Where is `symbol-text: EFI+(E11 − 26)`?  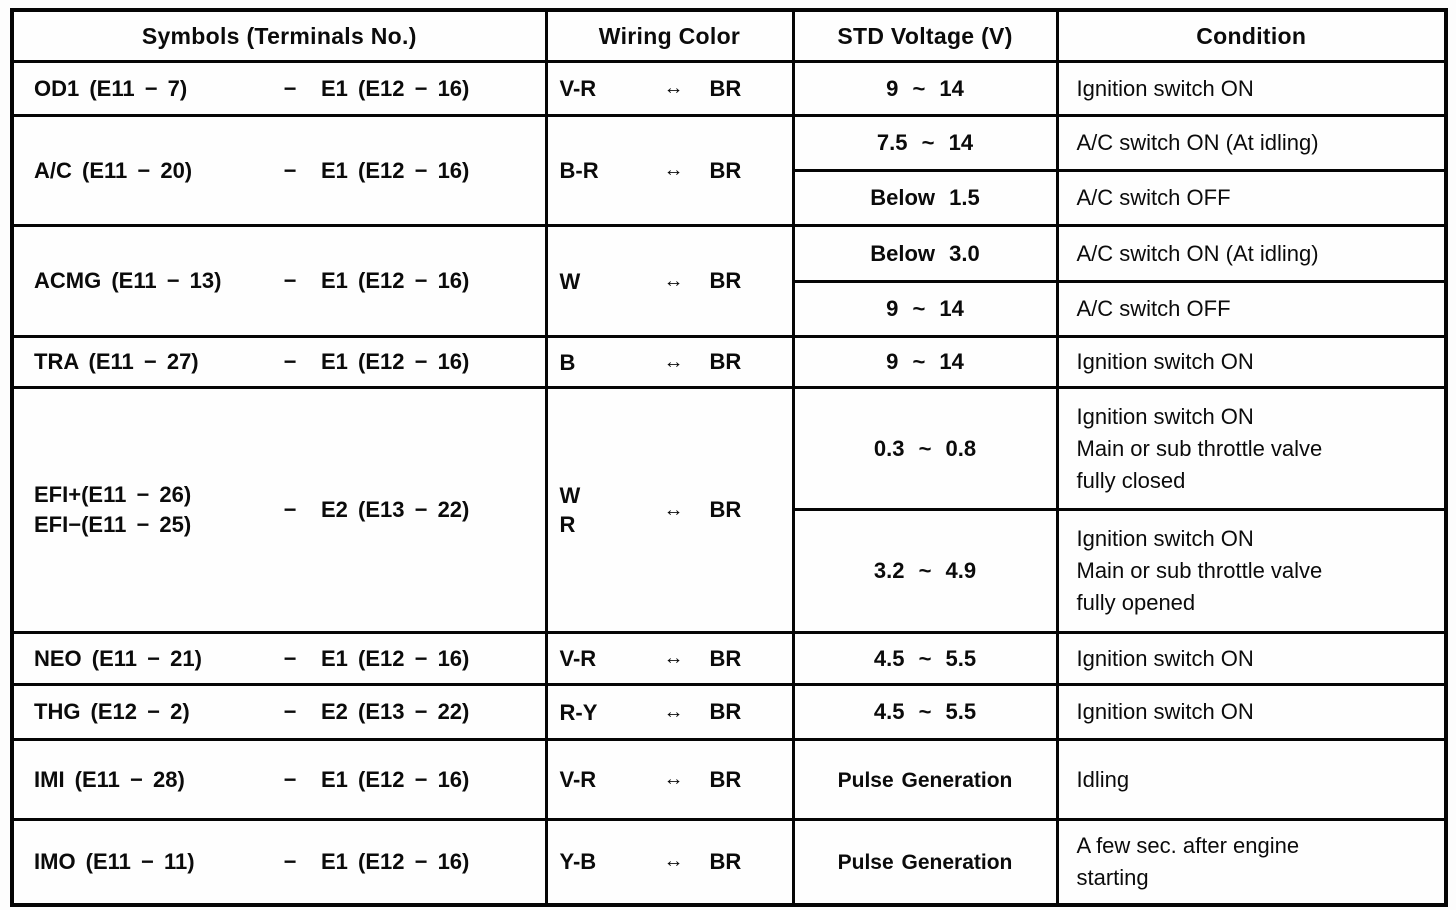
symbol-text: EFI+(E11 − 26) is located at coordinates (113, 494).